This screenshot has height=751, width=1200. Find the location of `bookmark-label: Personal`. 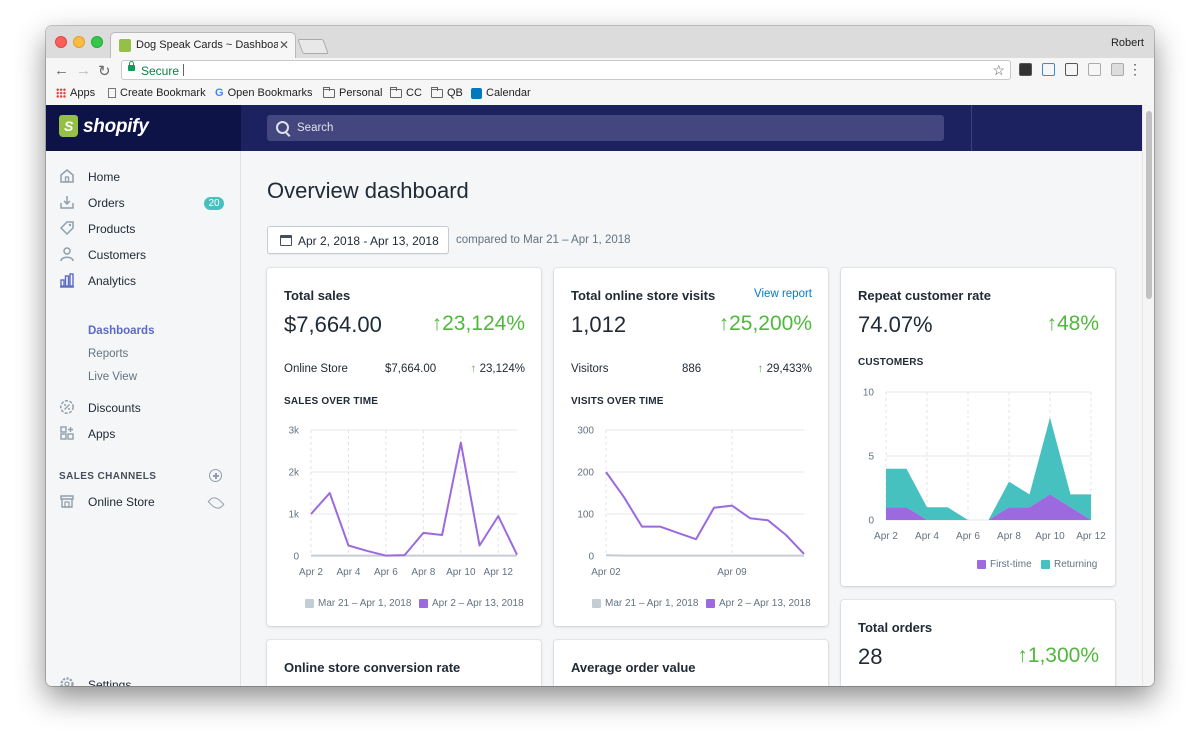

bookmark-label: Personal is located at coordinates (361, 93).